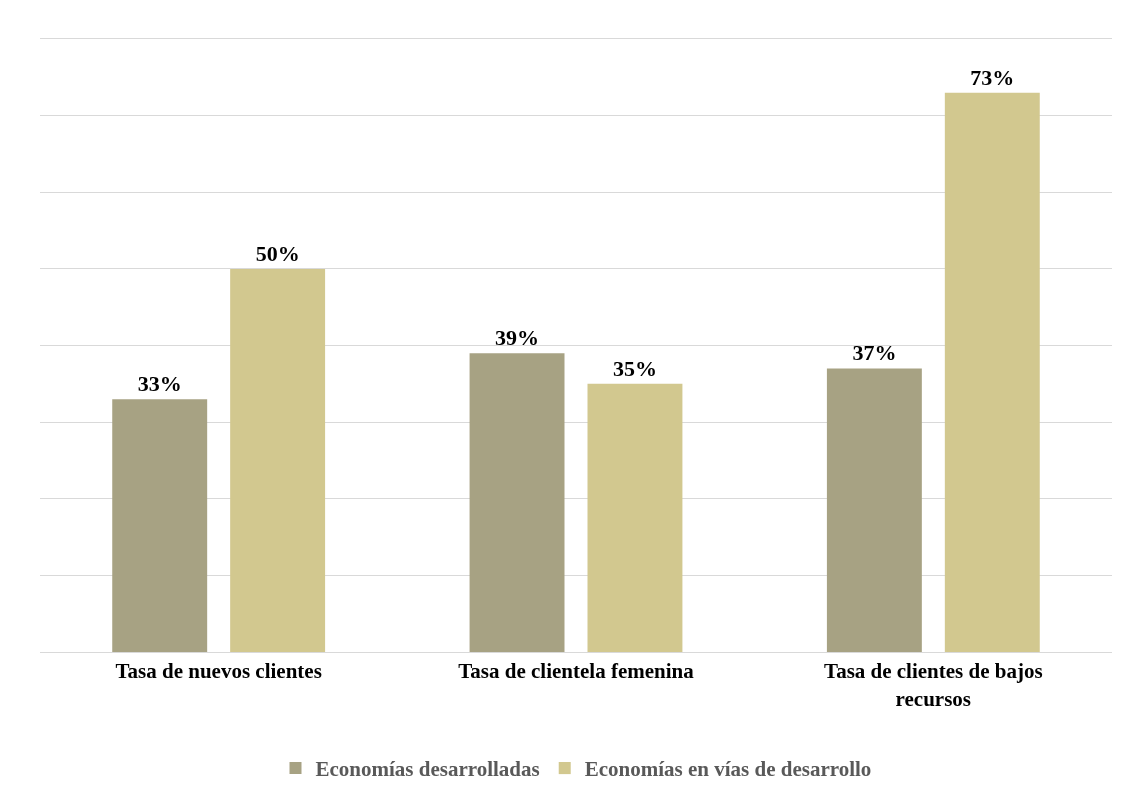  Describe the element at coordinates (992, 77) in the screenshot. I see `data-label: 73%` at that location.